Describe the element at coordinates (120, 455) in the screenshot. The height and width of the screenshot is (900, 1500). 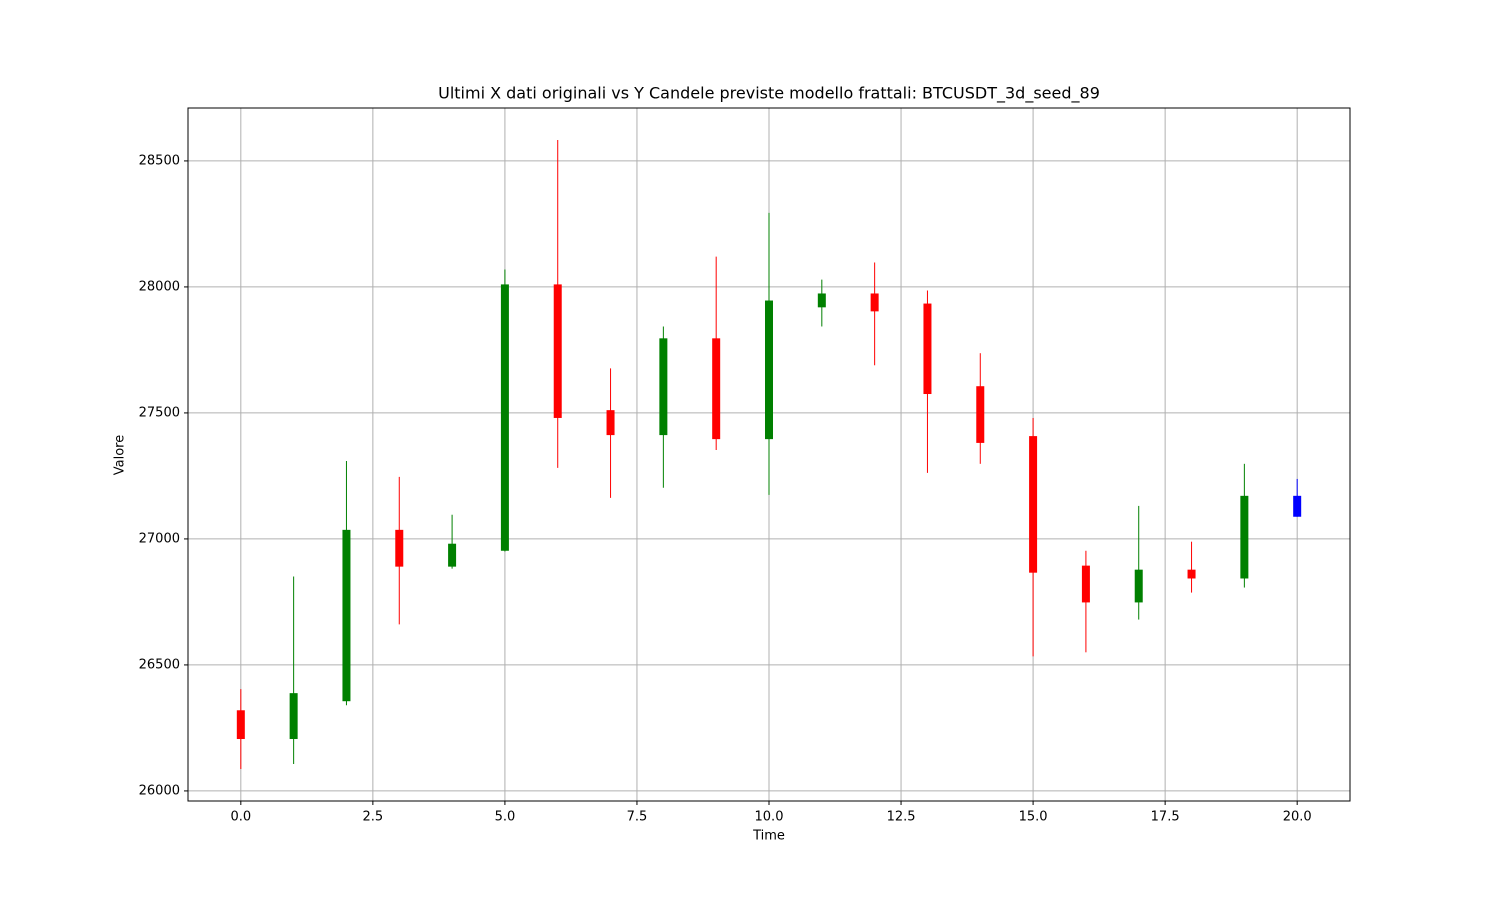
I see `y-axis-label: Valore` at that location.